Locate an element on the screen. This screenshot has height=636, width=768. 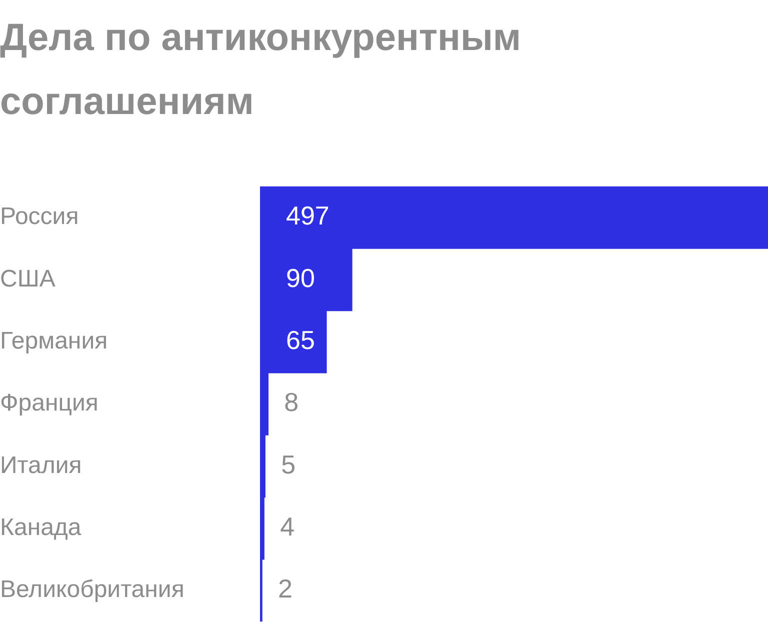
data-label: 65 is located at coordinates (300, 340).